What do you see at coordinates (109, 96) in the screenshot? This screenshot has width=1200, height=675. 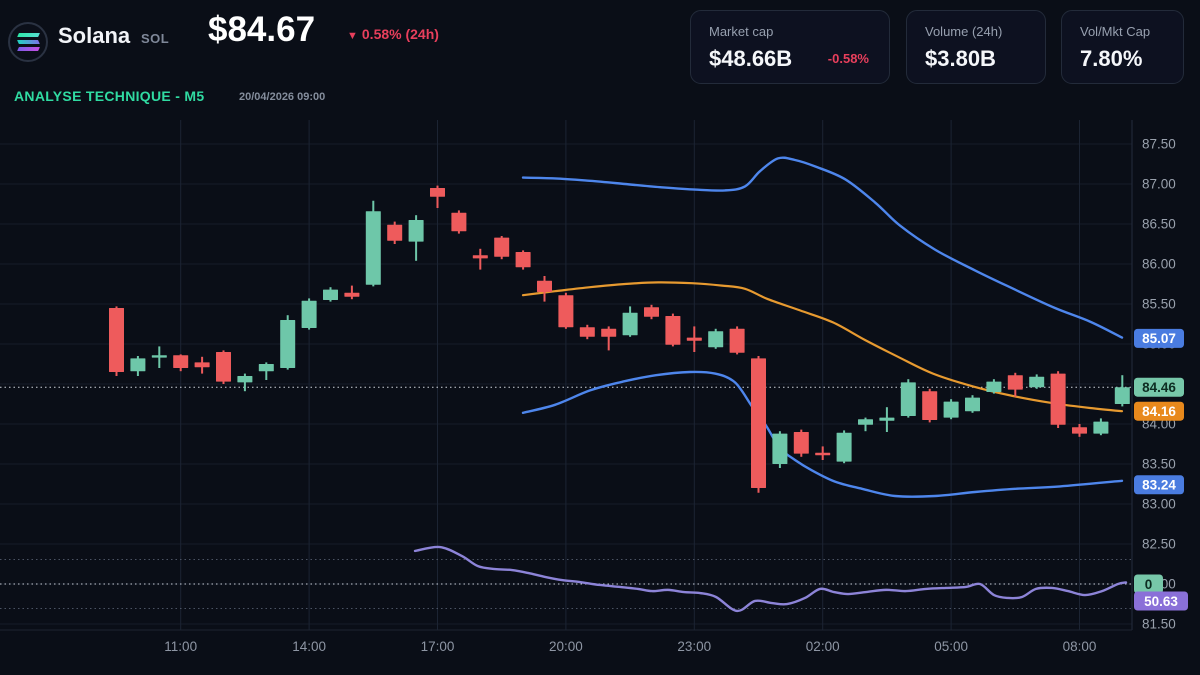 I see `analysis-title: ANALYSE TECHNIQUE - M5` at bounding box center [109, 96].